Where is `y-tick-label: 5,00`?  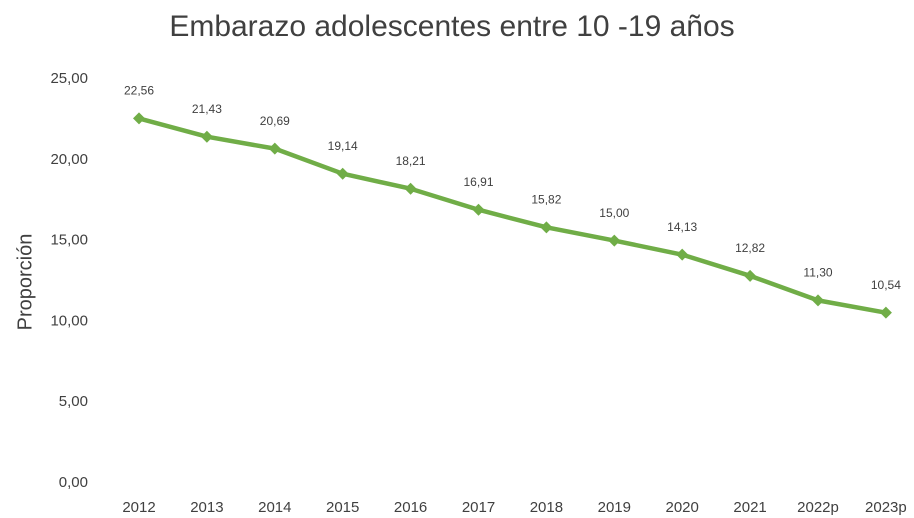 y-tick-label: 5,00 is located at coordinates (73, 401).